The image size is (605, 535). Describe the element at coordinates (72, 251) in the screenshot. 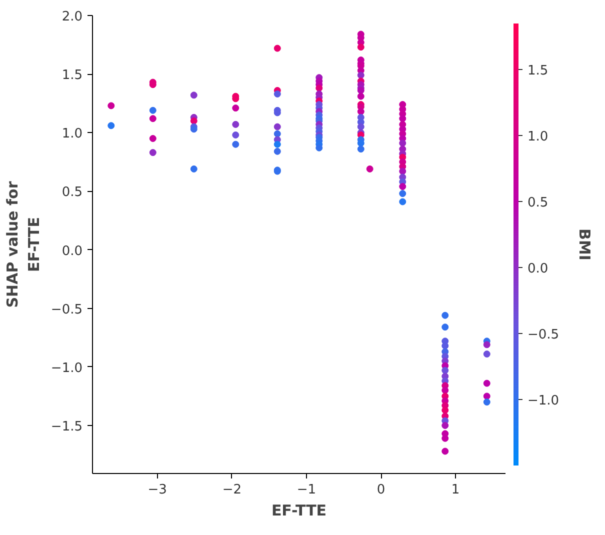

I see `y-tick-label: 0.0` at that location.